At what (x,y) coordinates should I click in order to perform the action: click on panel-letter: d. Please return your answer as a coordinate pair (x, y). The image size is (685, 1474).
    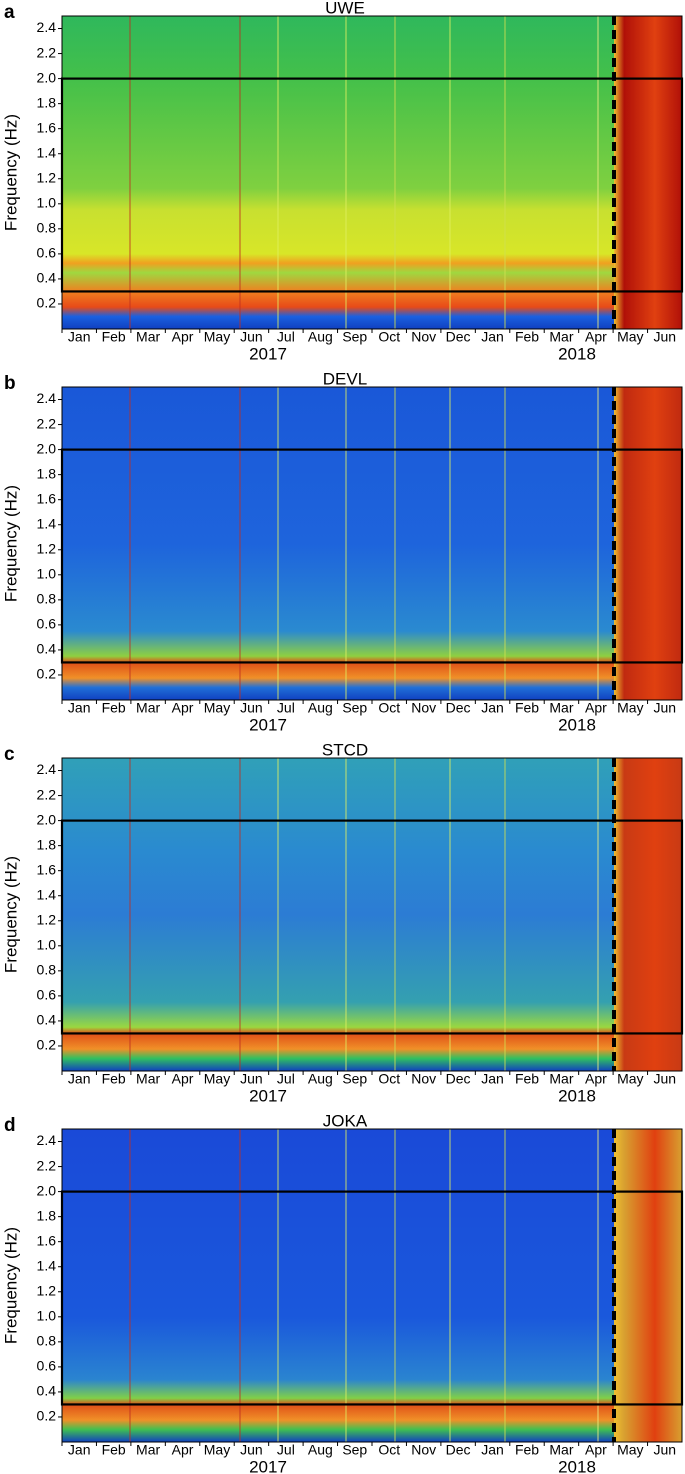
    Looking at the image, I should click on (10, 1125).